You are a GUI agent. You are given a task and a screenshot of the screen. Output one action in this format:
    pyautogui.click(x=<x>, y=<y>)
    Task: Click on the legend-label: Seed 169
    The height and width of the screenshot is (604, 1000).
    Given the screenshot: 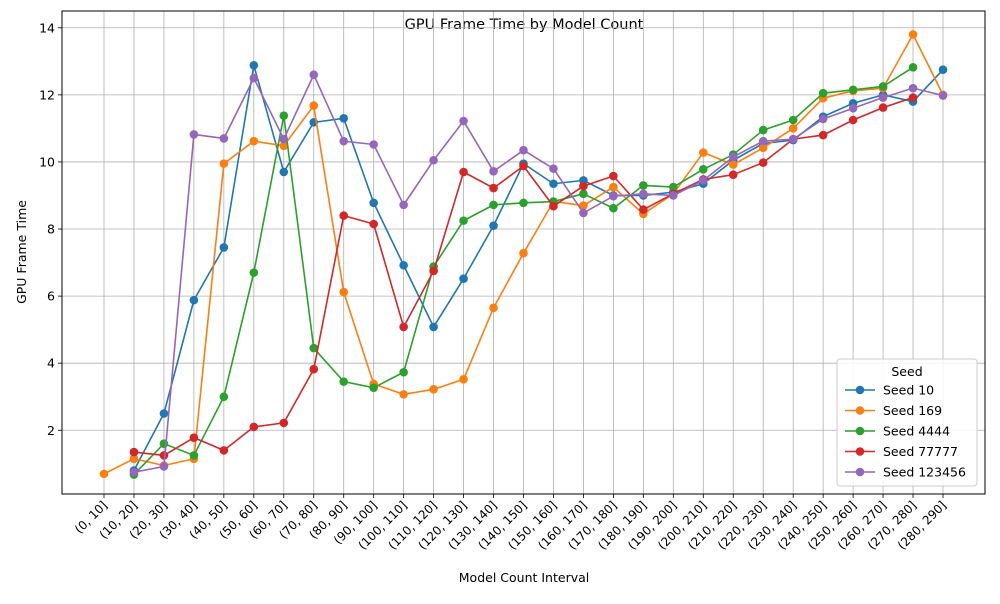 What is the action you would take?
    pyautogui.click(x=912, y=410)
    